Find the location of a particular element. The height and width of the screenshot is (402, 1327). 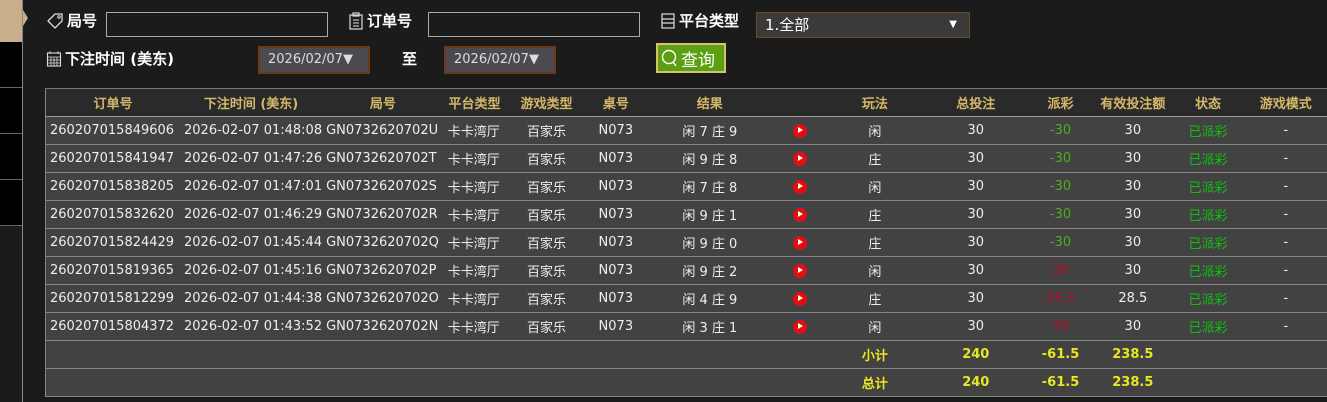

column-header: 局号 is located at coordinates (383, 102).